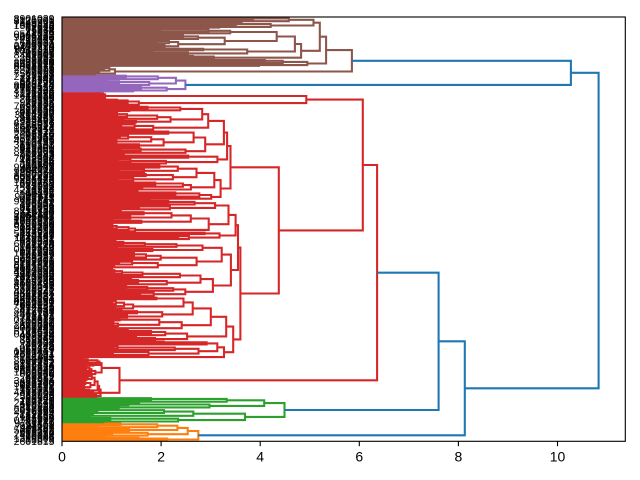  I want to click on svg-text: 372159, so click(36, 408).